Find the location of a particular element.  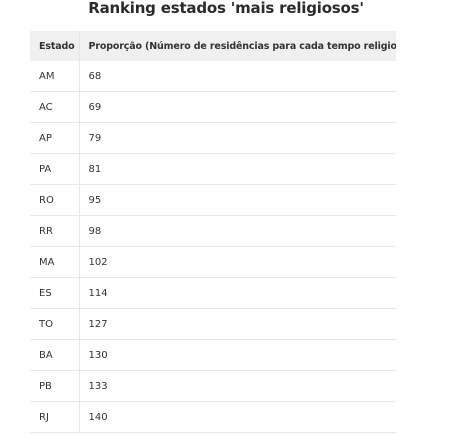

cell-estado: PB is located at coordinates (54, 386).